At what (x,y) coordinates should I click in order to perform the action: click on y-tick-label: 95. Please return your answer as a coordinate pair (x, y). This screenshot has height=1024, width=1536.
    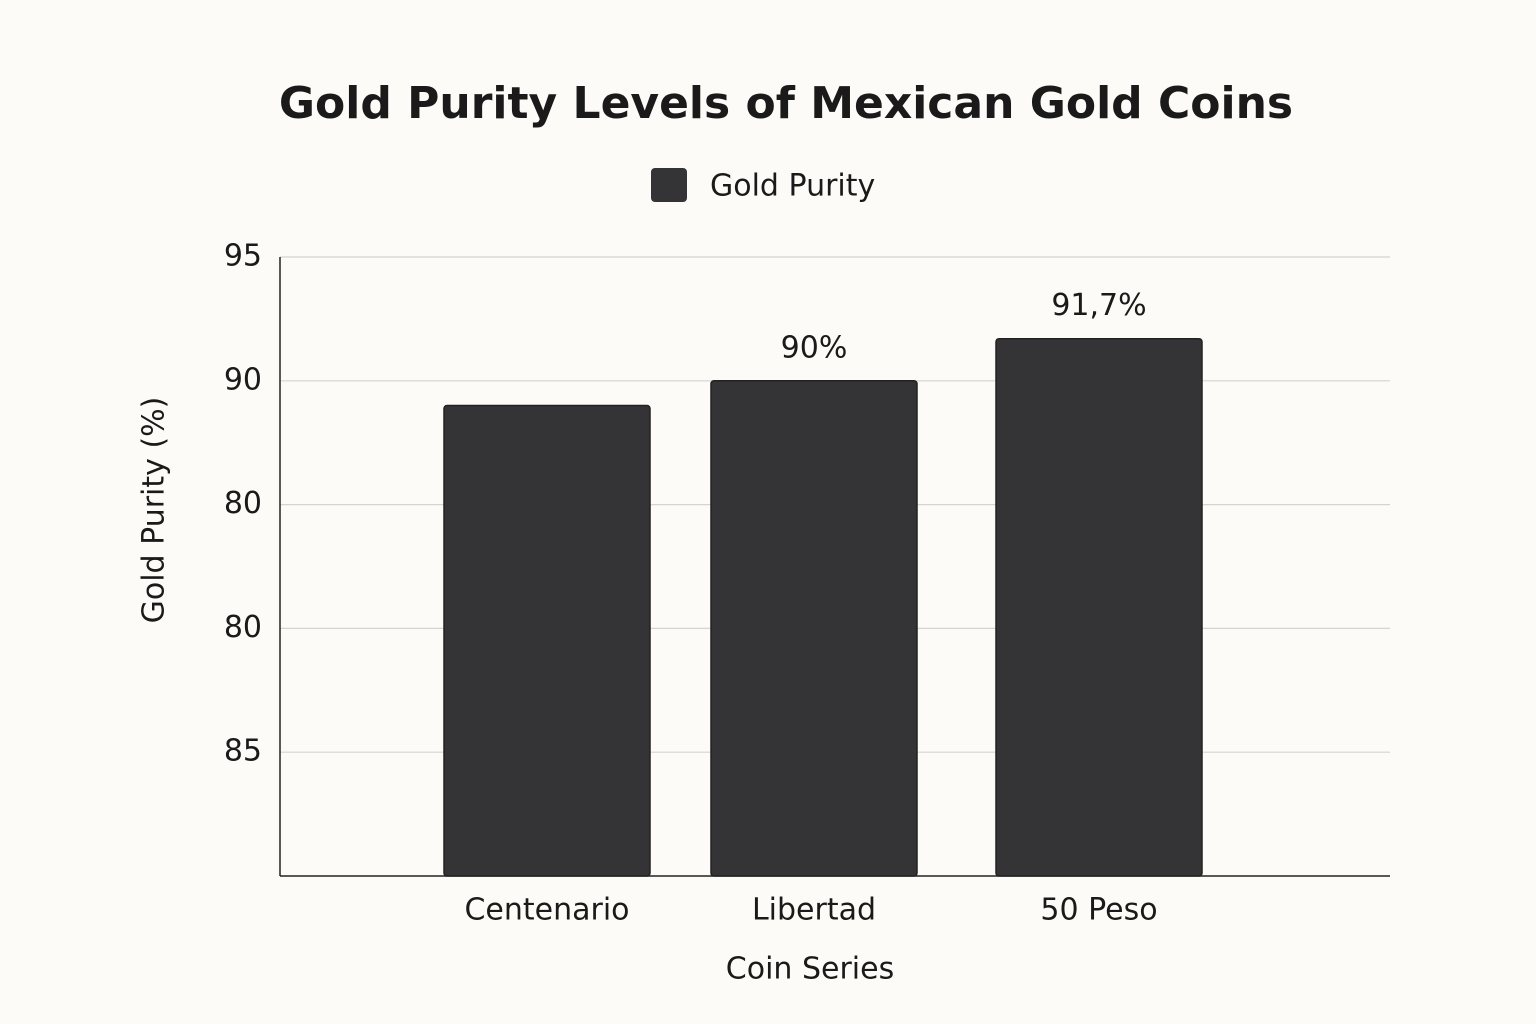
    Looking at the image, I should click on (243, 256).